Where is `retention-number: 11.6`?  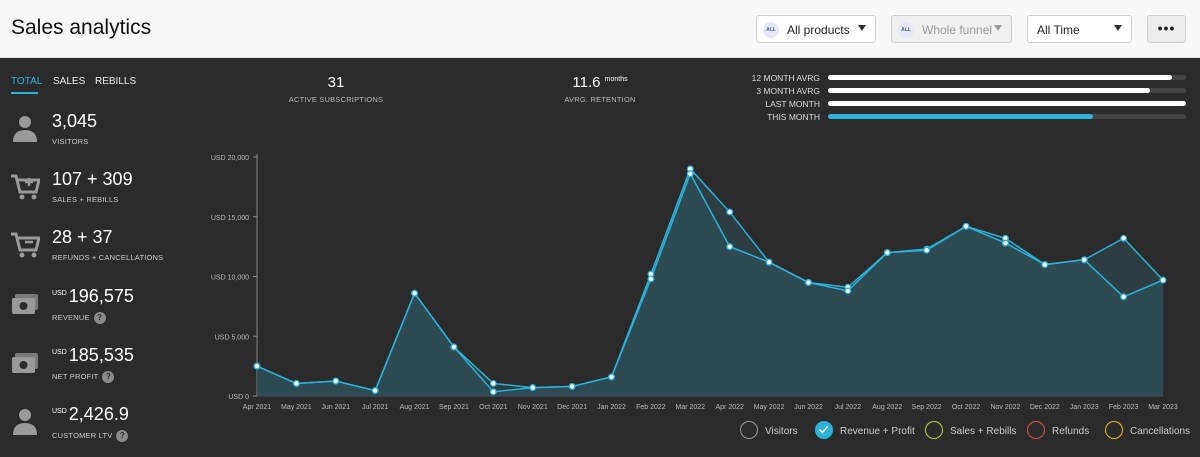 retention-number: 11.6 is located at coordinates (586, 82).